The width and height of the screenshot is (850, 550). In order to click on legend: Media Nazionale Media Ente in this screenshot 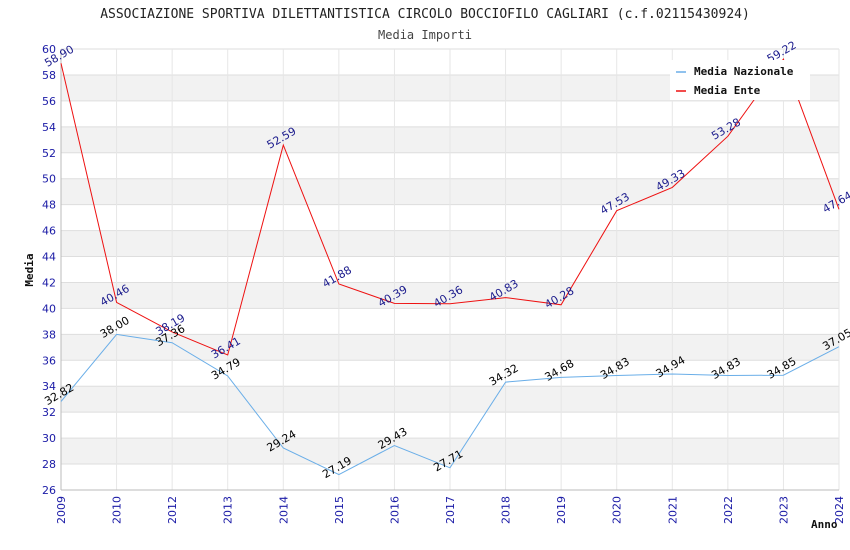, I will do `click(740, 80)`.